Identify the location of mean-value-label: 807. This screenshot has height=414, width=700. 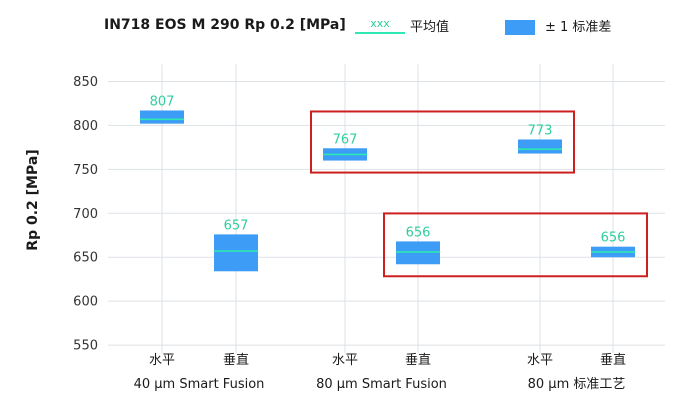
(162, 101).